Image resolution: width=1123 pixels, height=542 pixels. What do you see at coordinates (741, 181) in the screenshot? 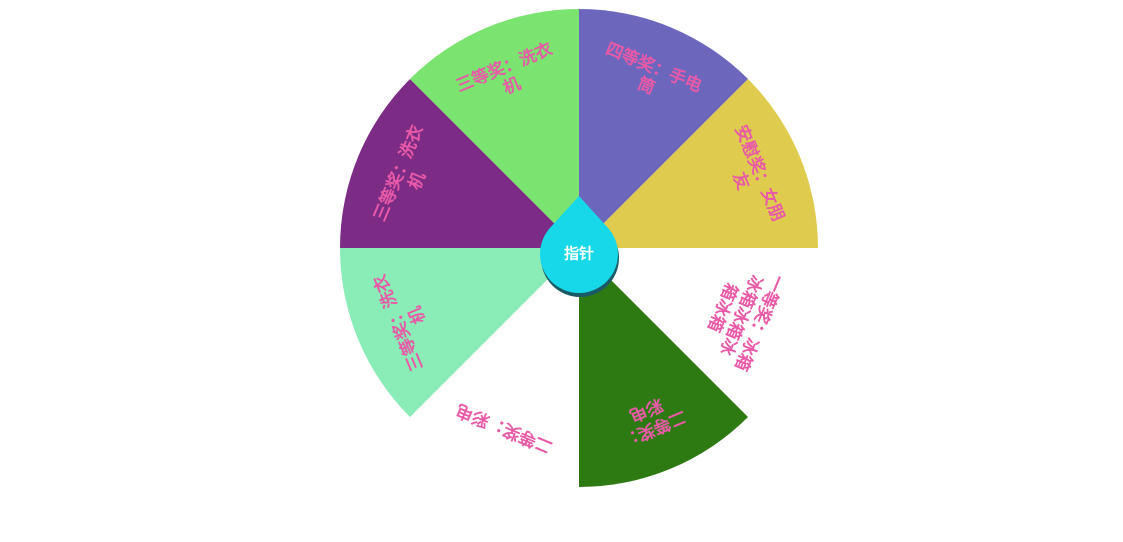
I see `segment-label-line: 友` at bounding box center [741, 181].